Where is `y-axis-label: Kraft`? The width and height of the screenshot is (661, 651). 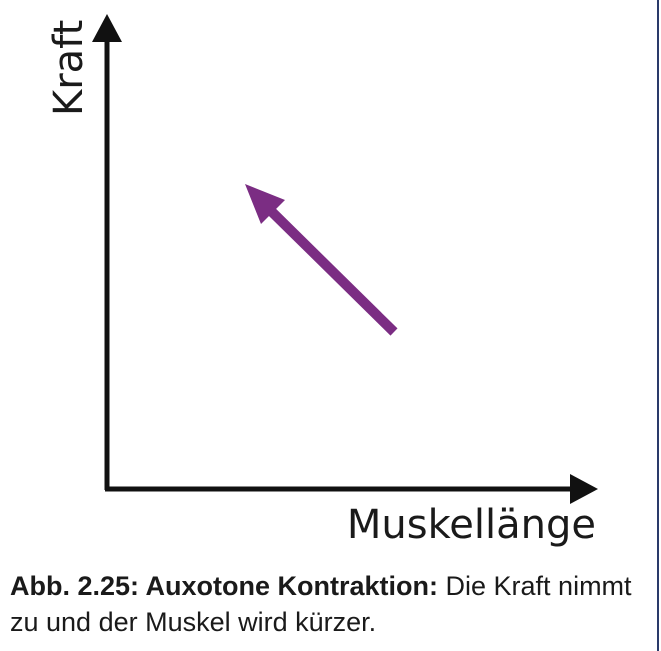 y-axis-label: Kraft is located at coordinates (69, 68).